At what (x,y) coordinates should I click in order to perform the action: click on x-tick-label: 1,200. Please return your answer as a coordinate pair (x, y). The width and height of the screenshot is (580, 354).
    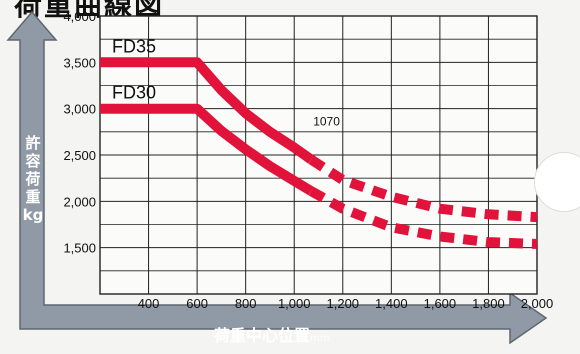
    Looking at the image, I should click on (343, 303).